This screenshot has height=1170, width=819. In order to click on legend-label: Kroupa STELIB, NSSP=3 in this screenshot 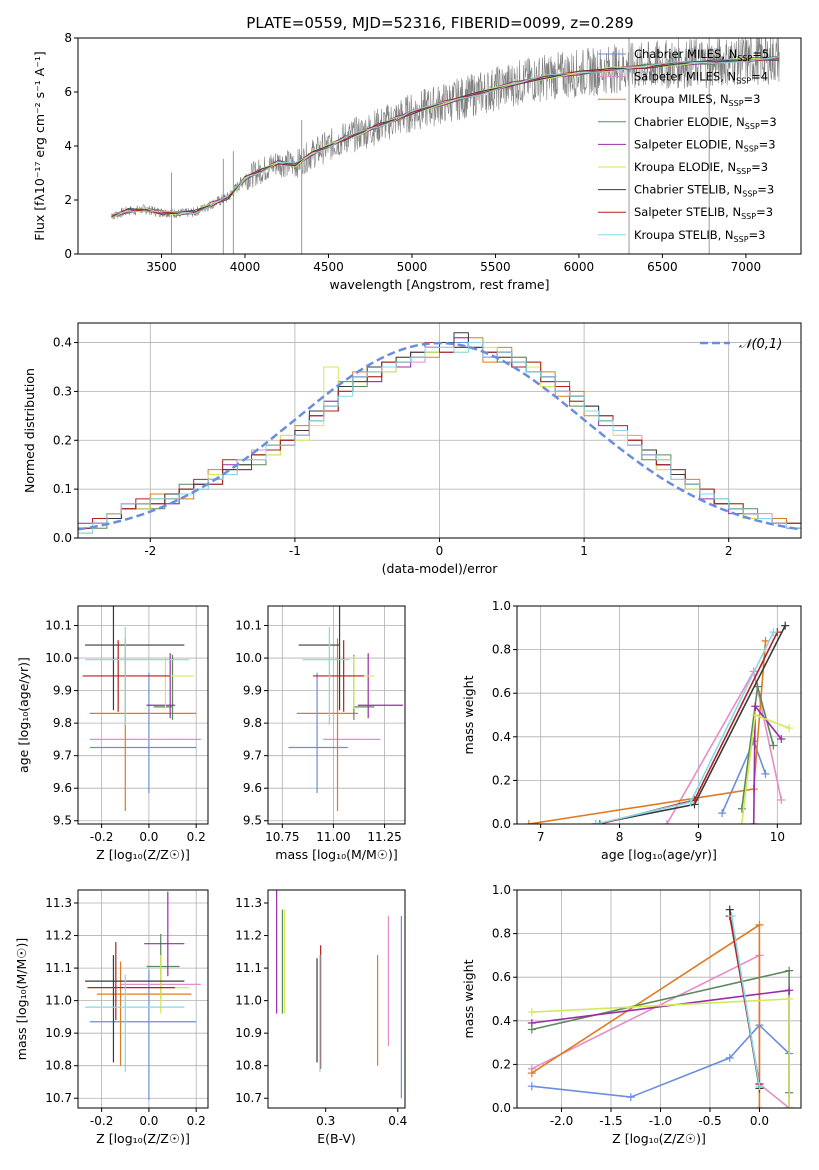, I will do `click(699, 236)`.